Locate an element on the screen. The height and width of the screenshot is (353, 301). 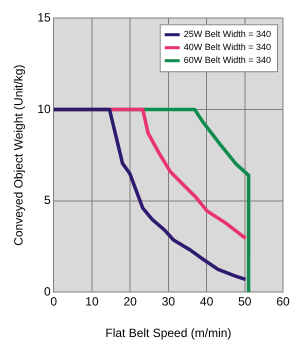
x-axis-title: Flat Belt Speed (m/min) is located at coordinates (168, 333).